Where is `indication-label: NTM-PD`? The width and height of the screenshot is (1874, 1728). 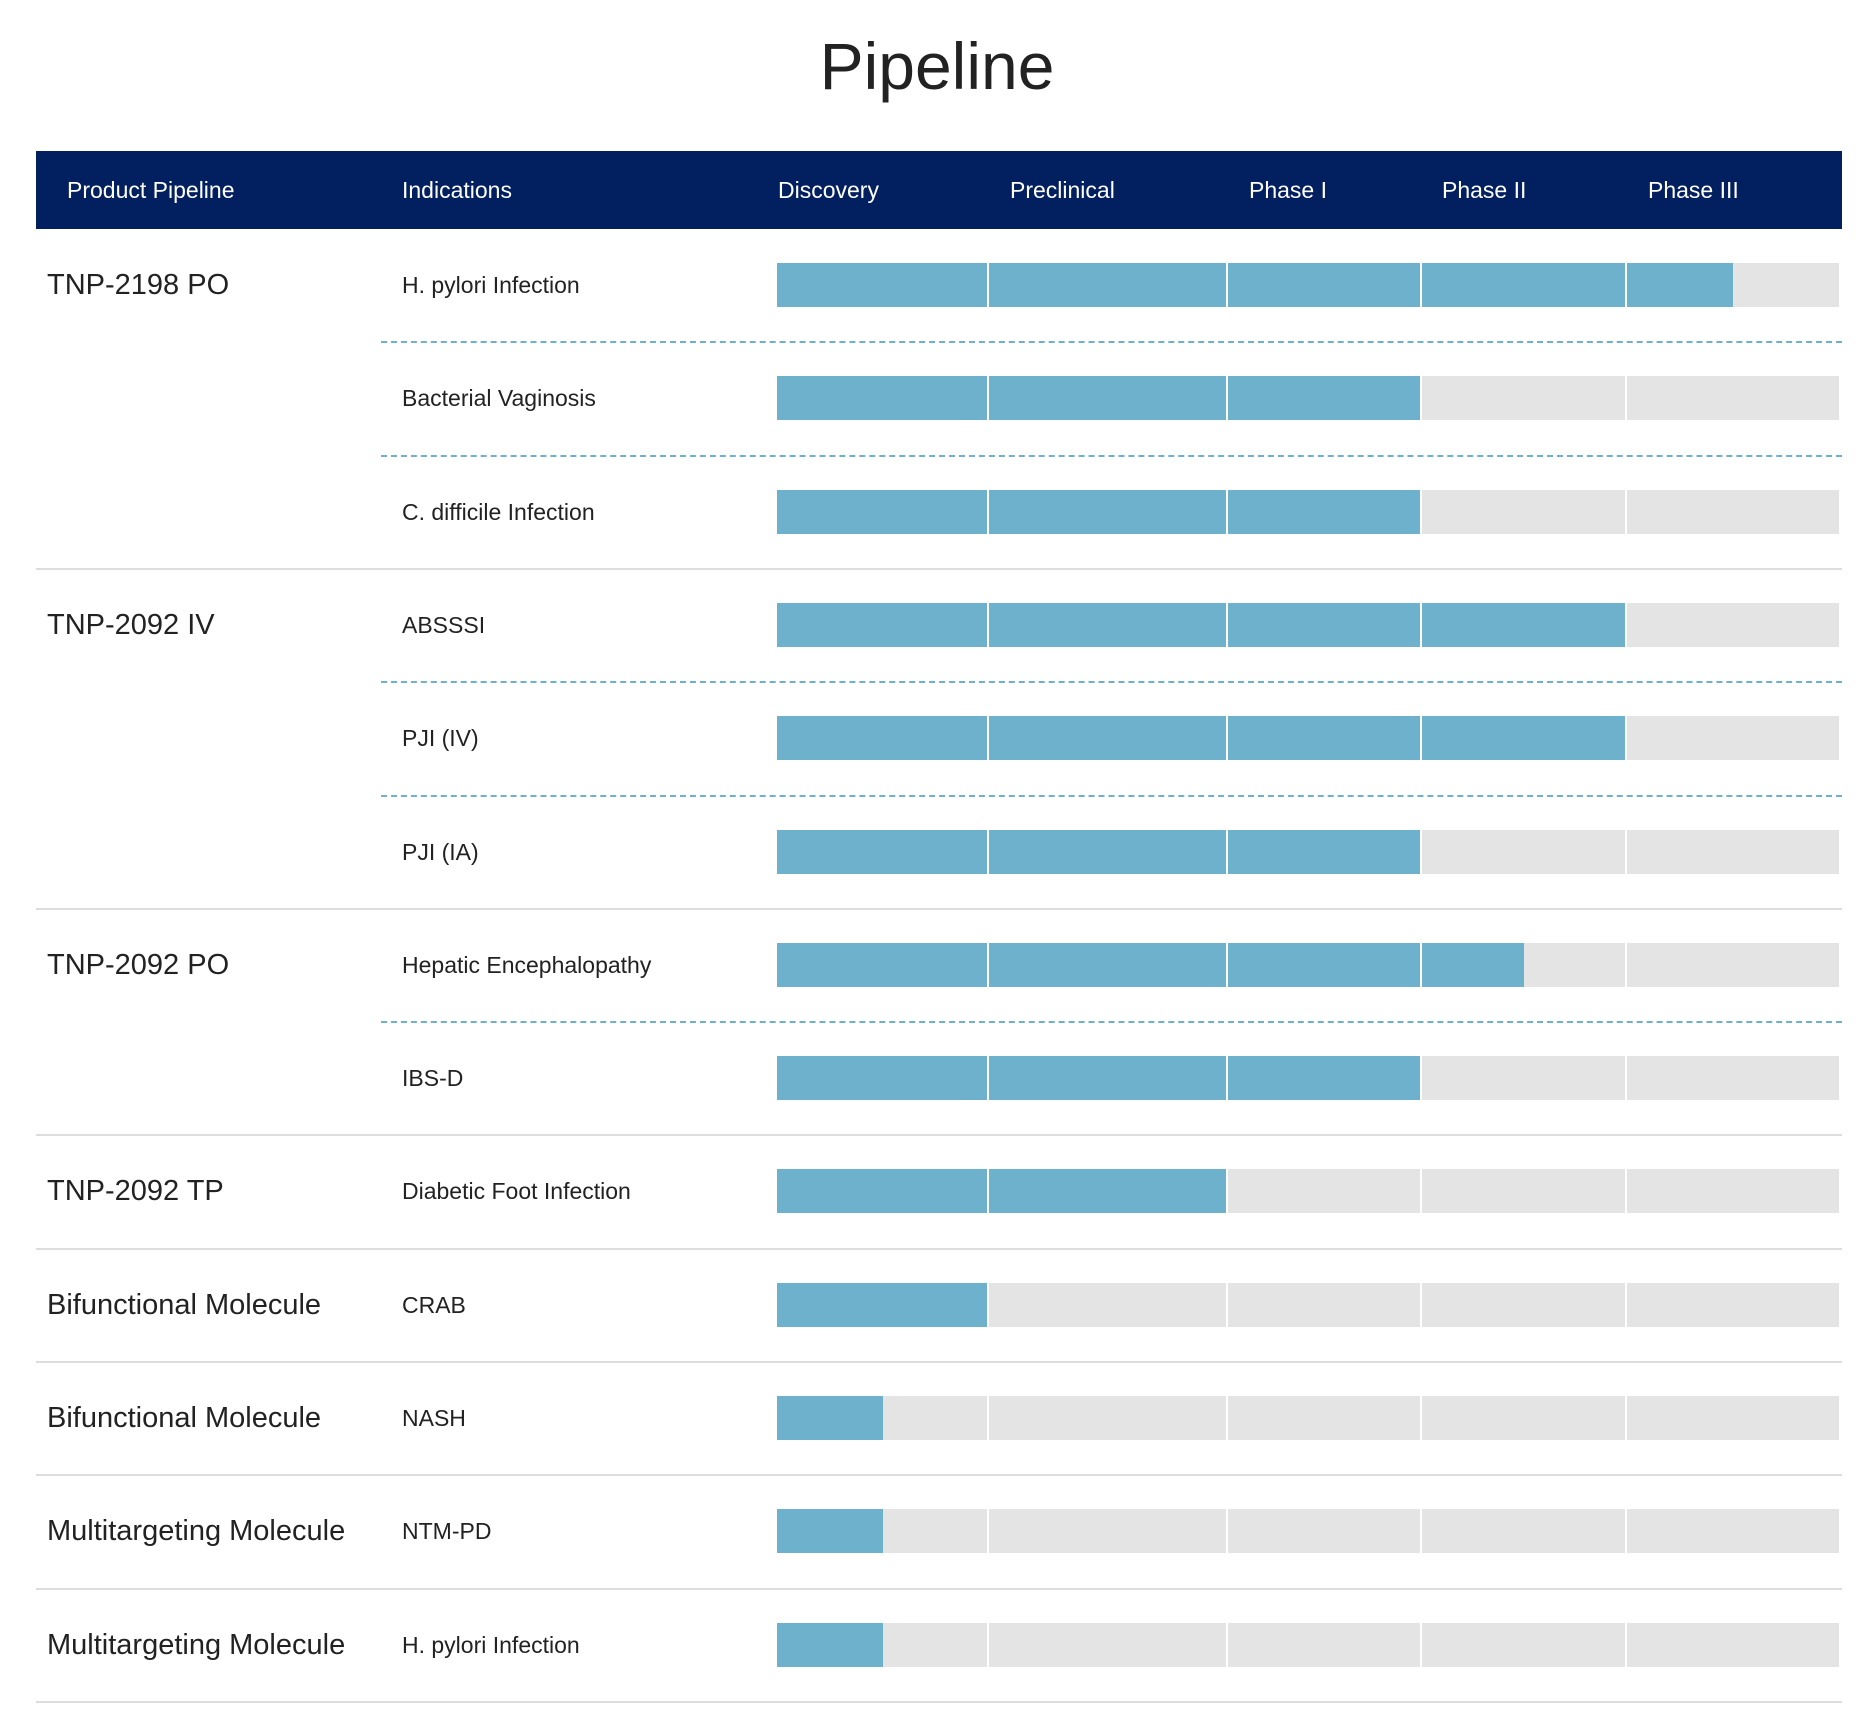
indication-label: NTM-PD is located at coordinates (447, 1531).